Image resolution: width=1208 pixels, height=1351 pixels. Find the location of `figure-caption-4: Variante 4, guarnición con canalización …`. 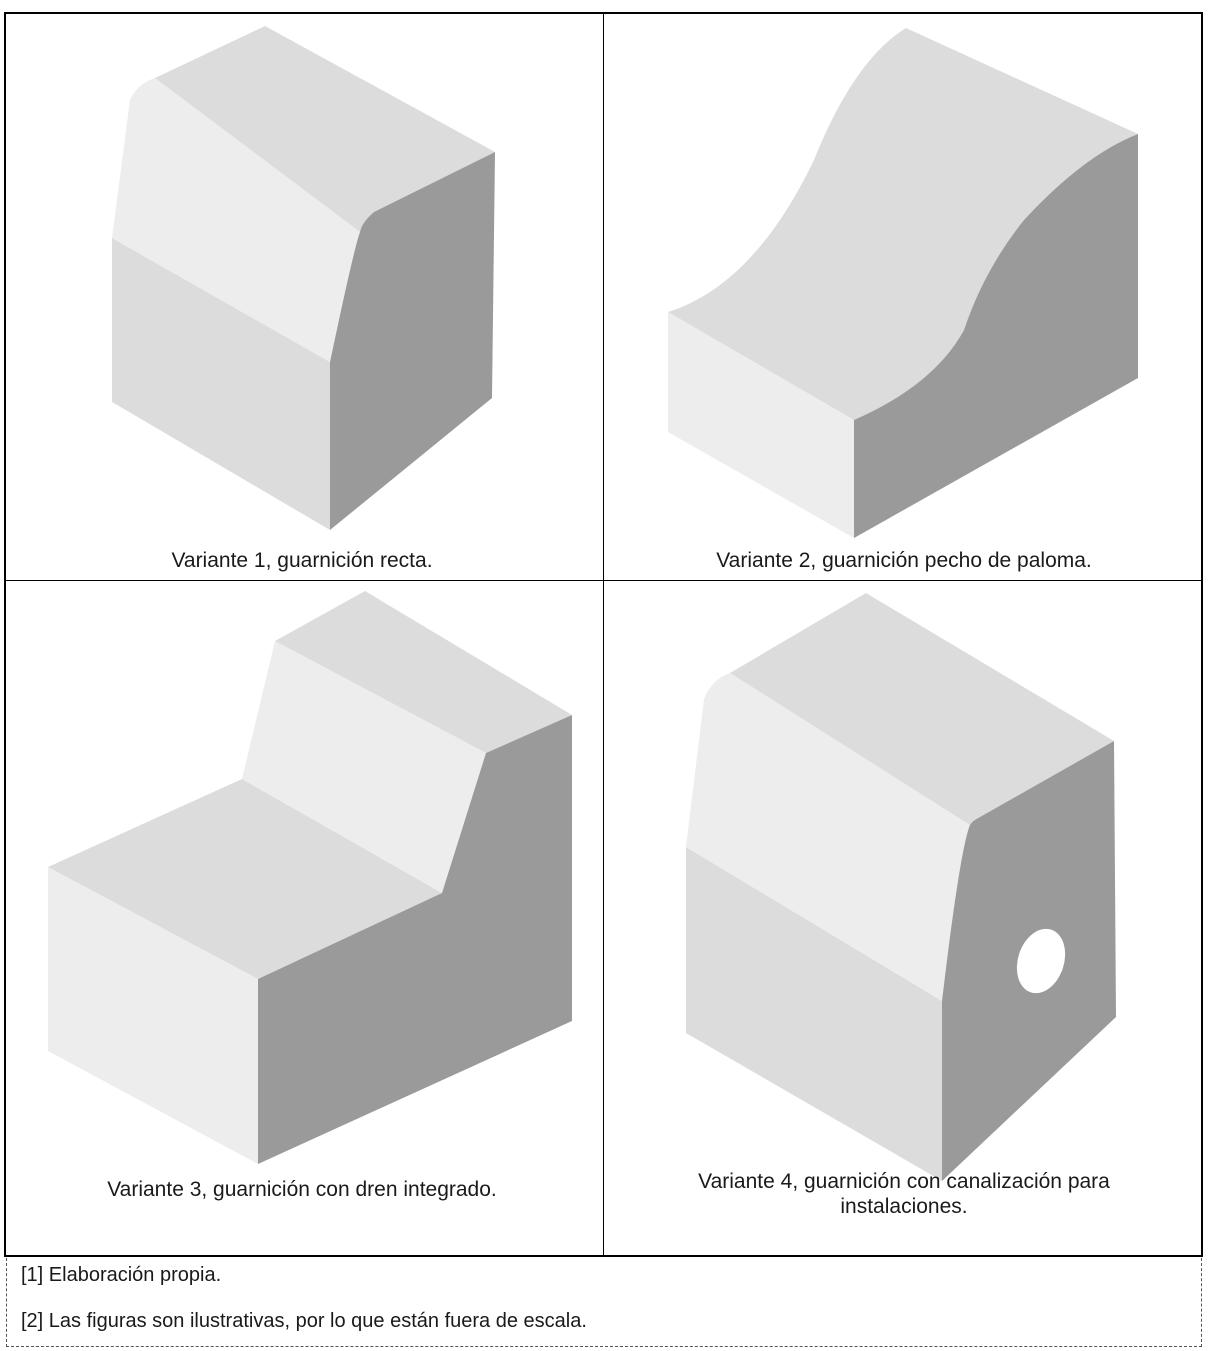

figure-caption-4: Variante 4, guarnición con canalización … is located at coordinates (904, 1194).